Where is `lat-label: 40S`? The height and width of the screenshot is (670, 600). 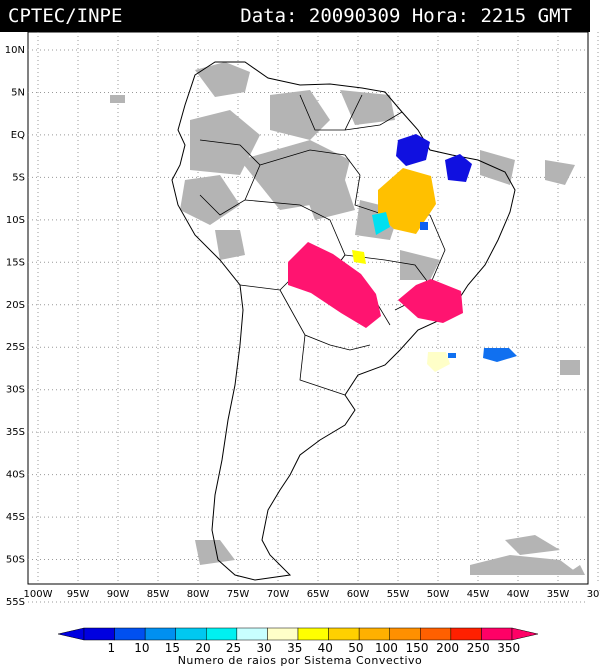 lat-label: 40S is located at coordinates (15, 475).